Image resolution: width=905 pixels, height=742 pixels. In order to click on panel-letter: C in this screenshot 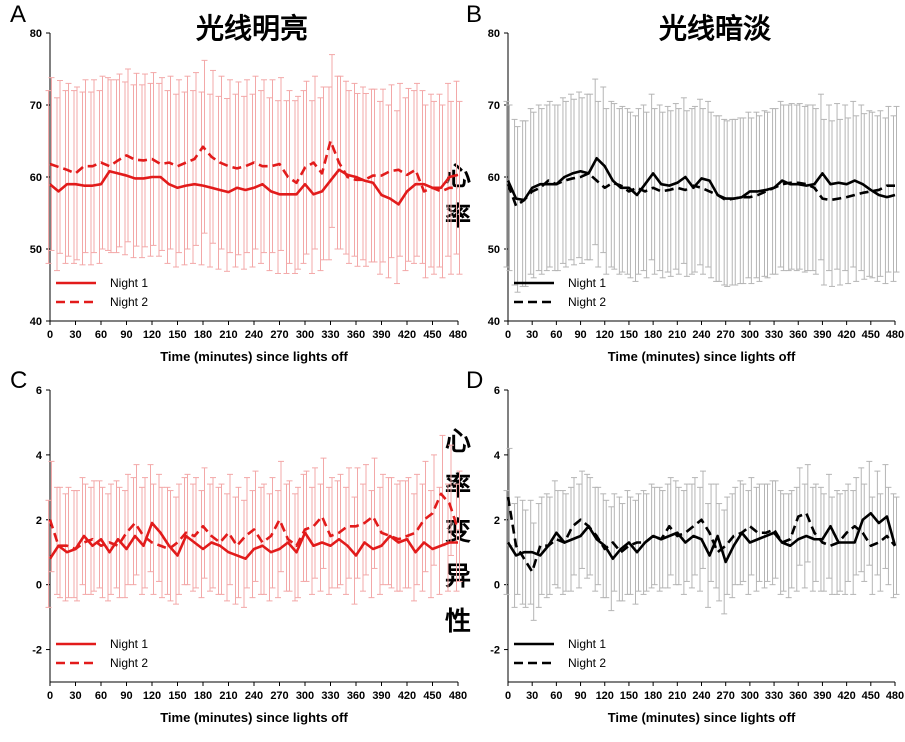, I will do `click(18, 380)`.